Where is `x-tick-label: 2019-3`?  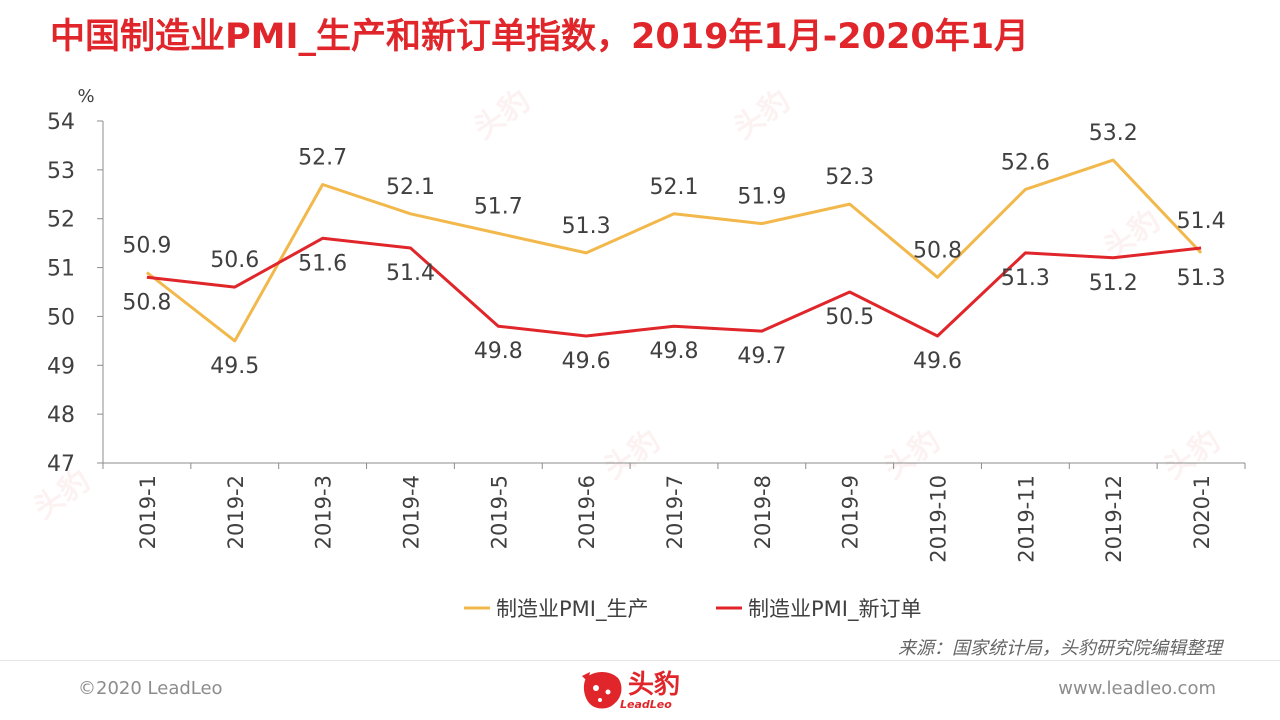 x-tick-label: 2019-3 is located at coordinates (324, 512).